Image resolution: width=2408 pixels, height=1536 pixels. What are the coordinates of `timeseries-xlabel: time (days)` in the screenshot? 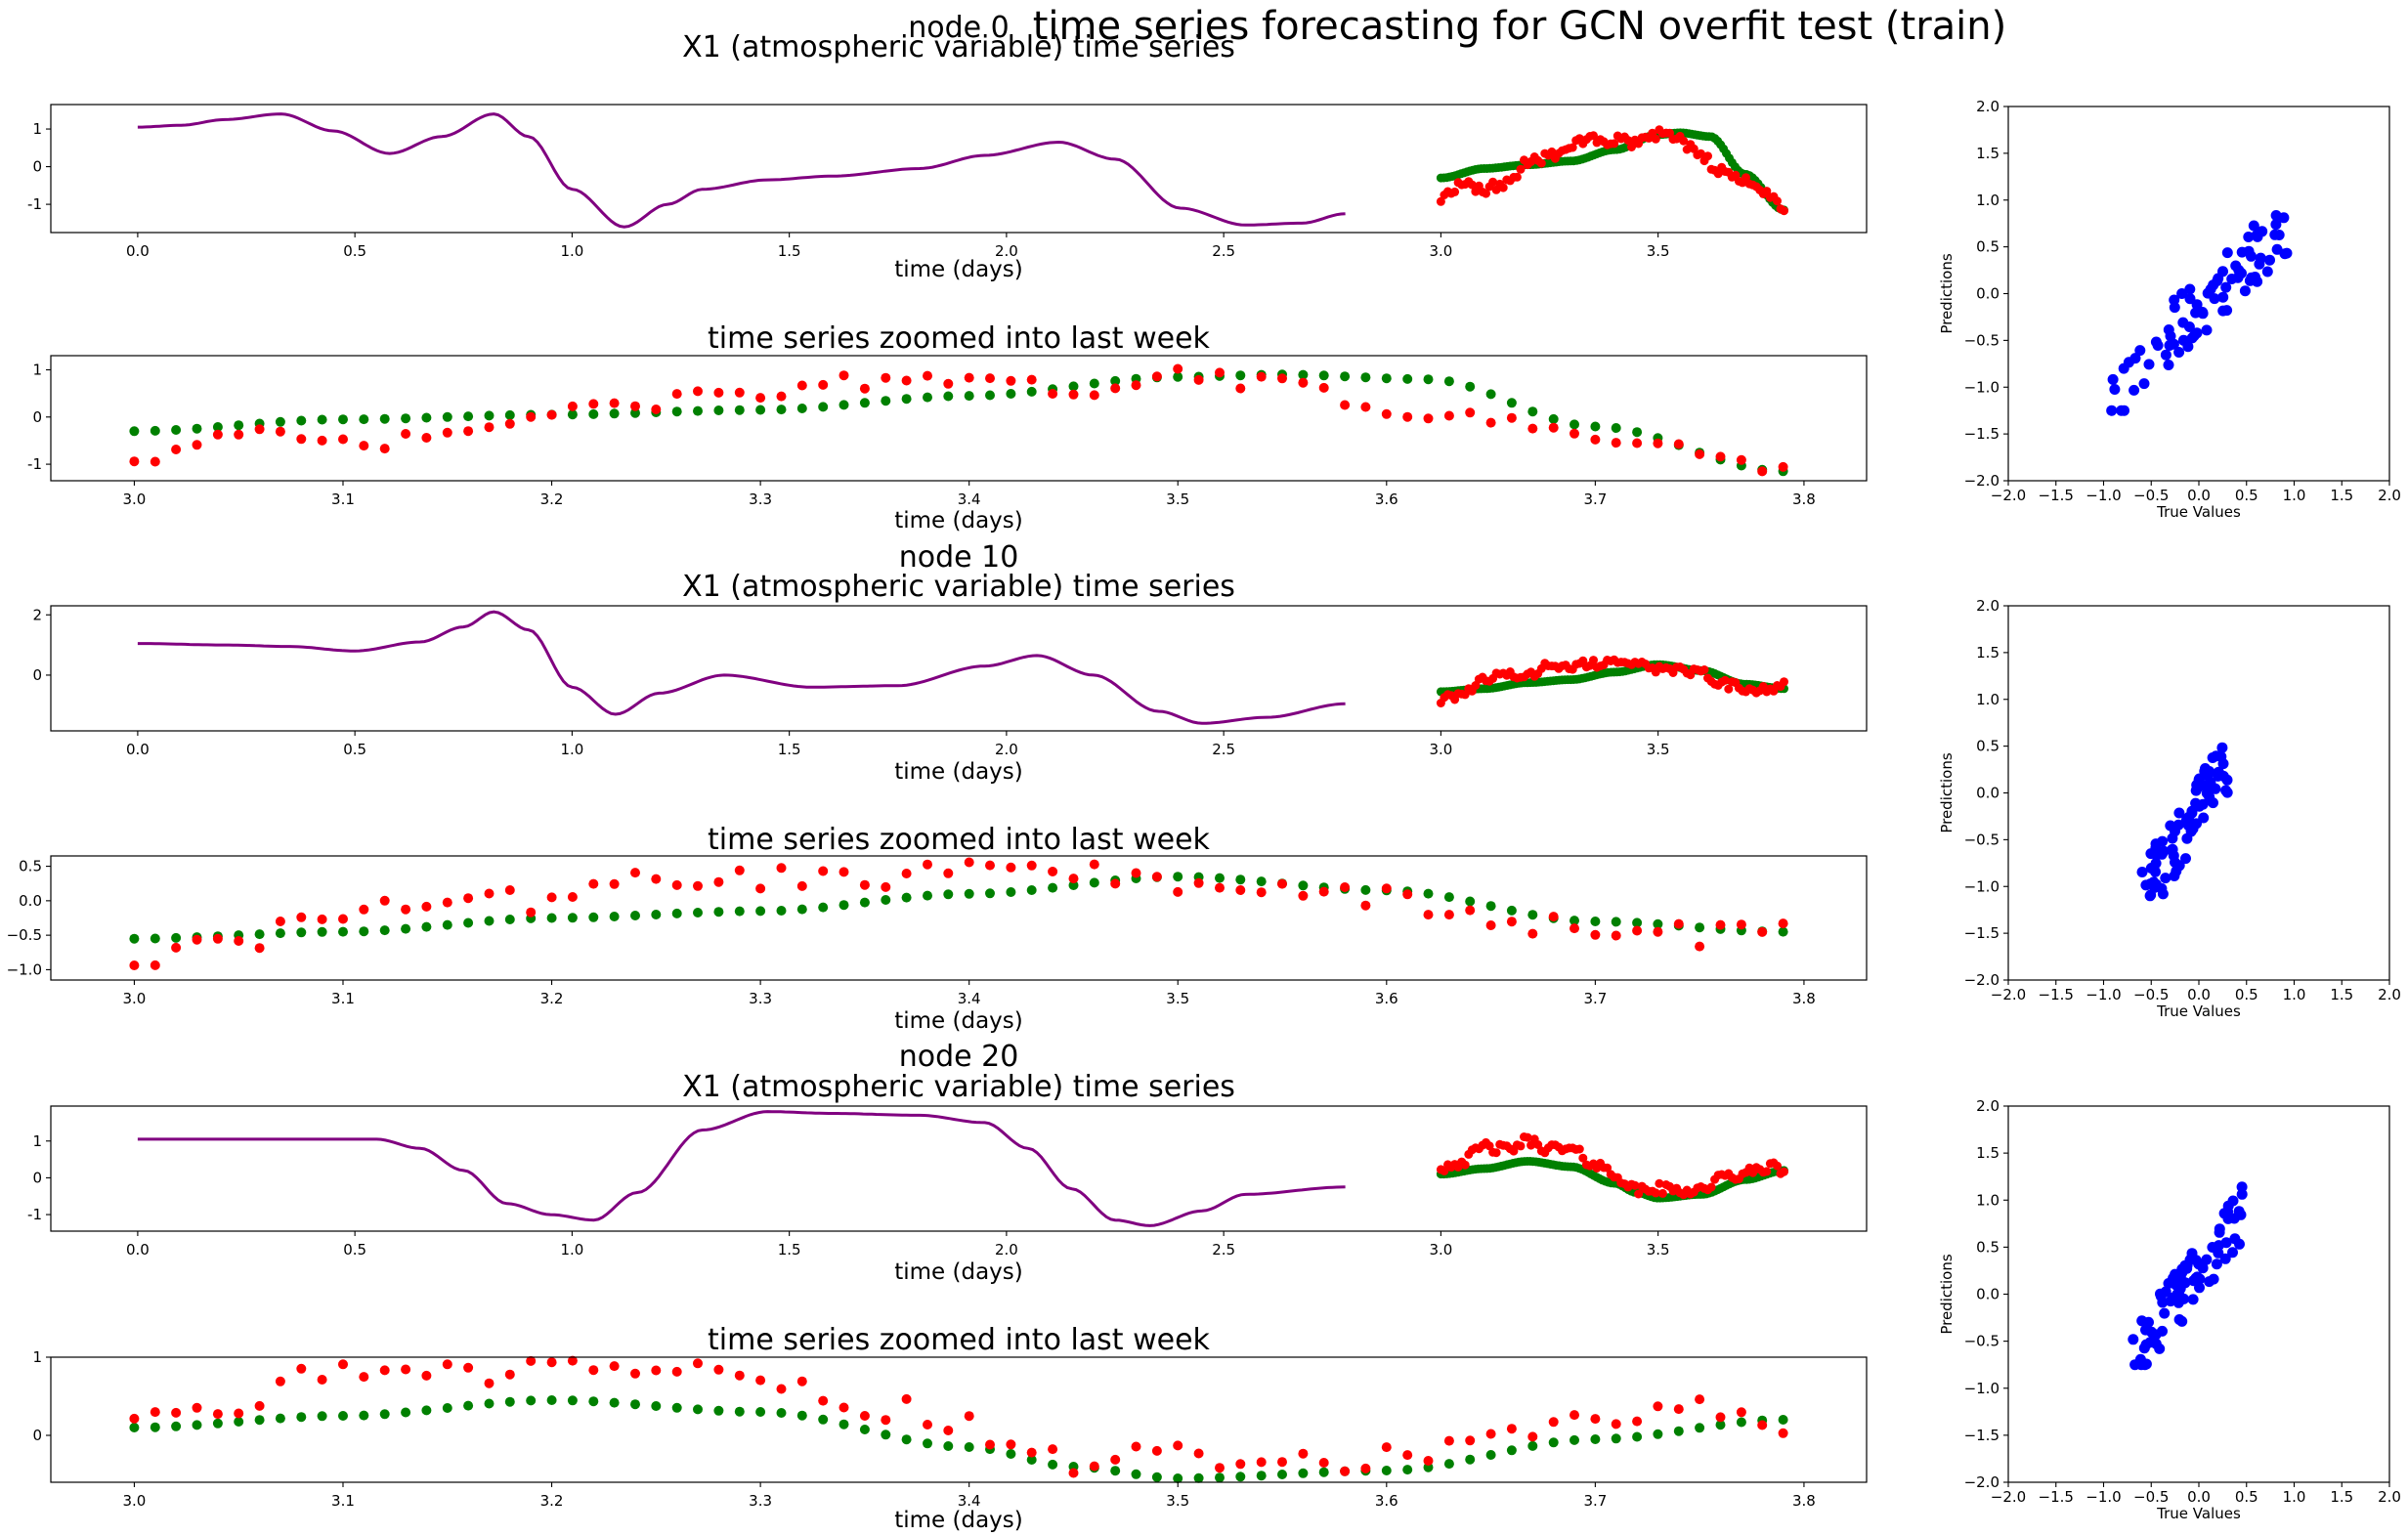 It's located at (959, 772).